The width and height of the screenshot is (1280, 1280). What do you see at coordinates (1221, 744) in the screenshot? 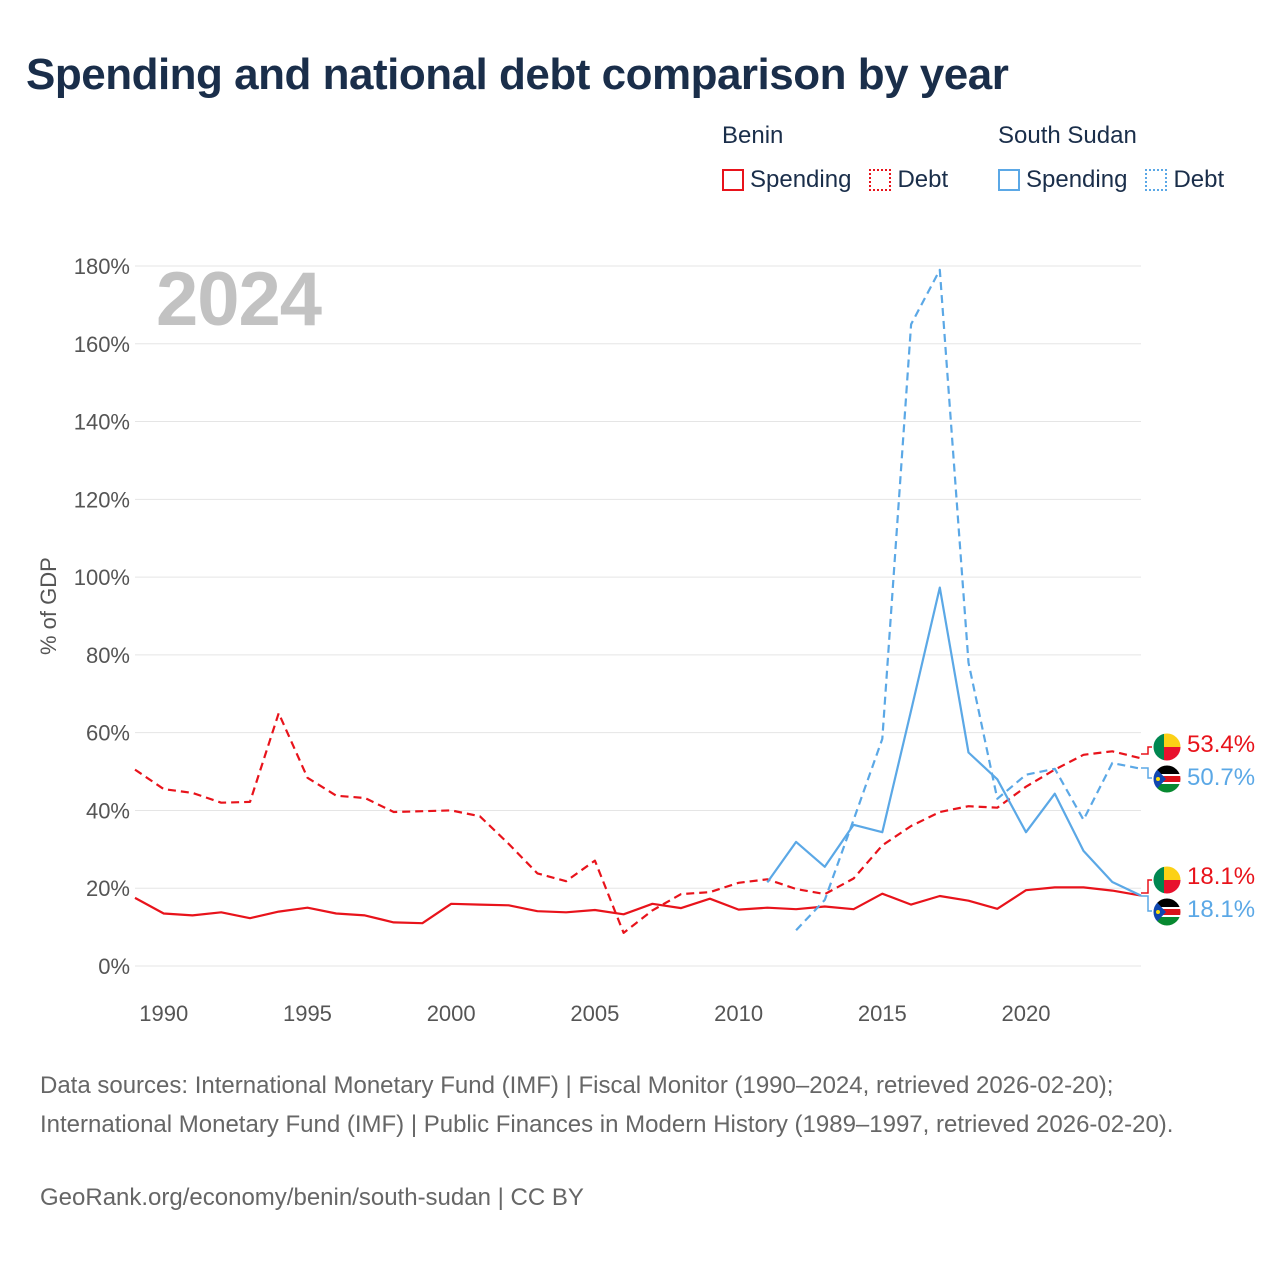
I see `end-label-benin-debt: 53.4%` at bounding box center [1221, 744].